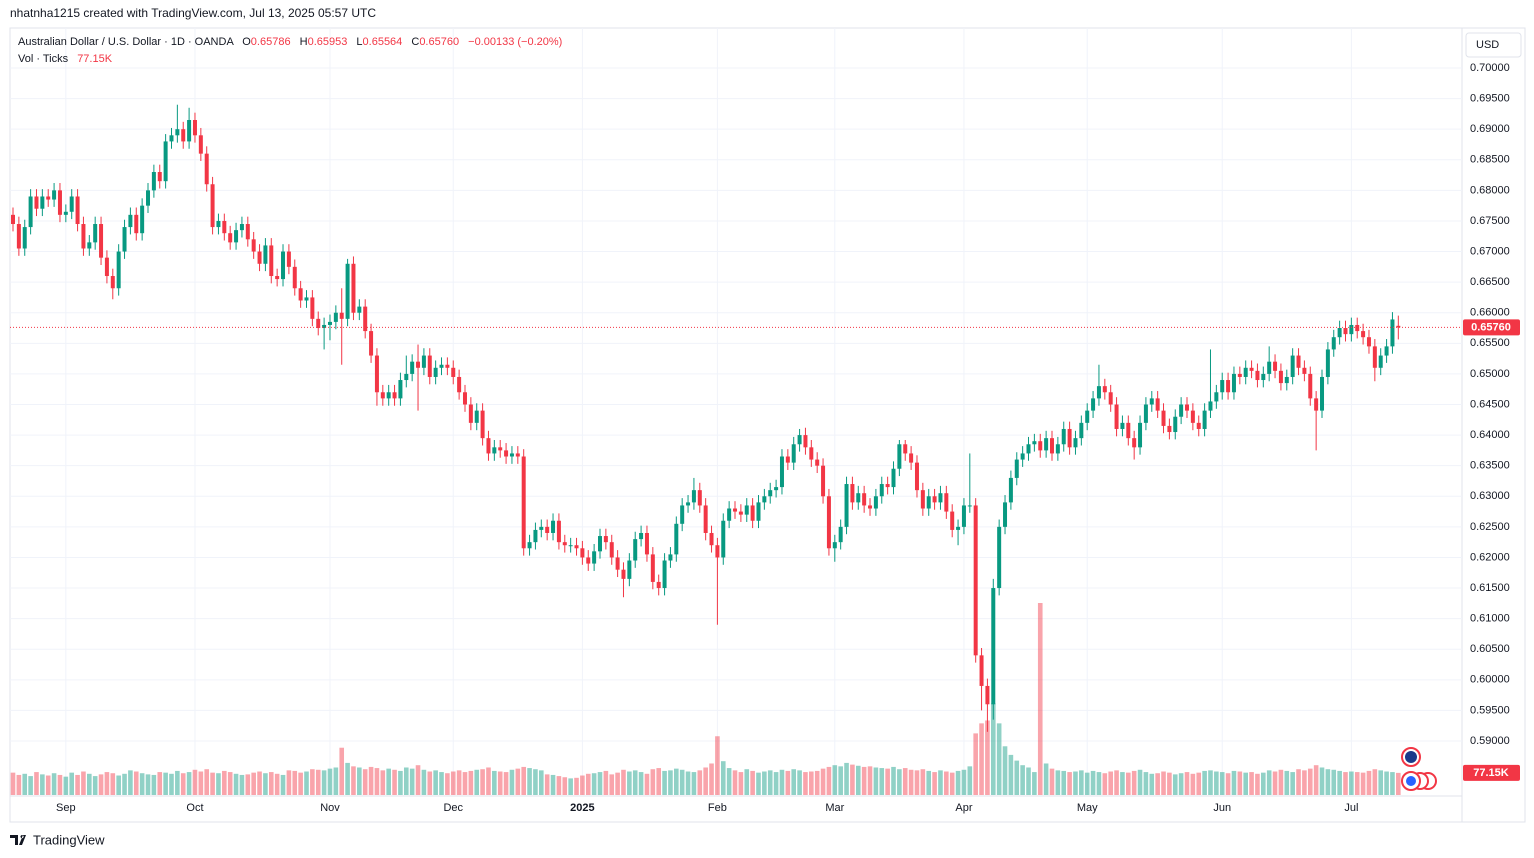 Image resolution: width=1534 pixels, height=858 pixels. I want to click on x-tick-label: Mar, so click(834, 808).